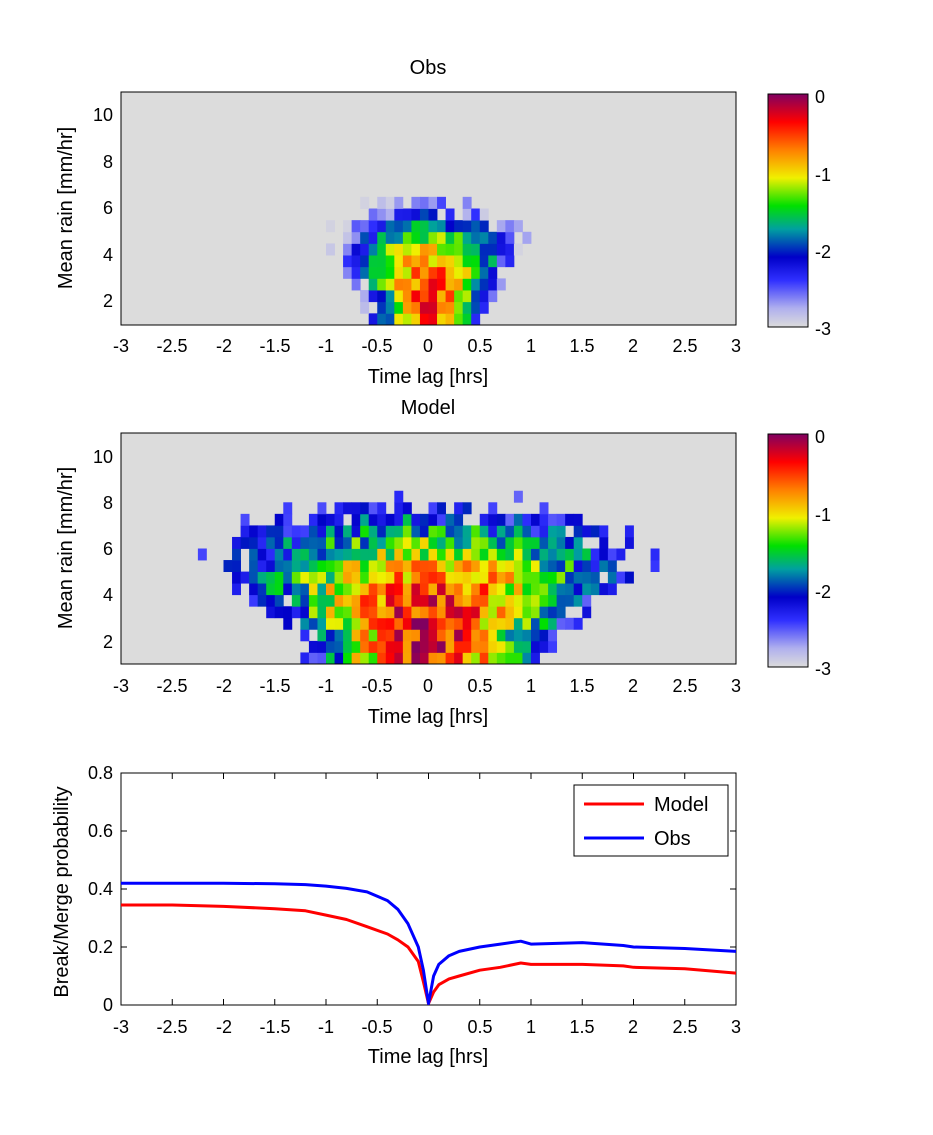 Image resolution: width=933 pixels, height=1135 pixels. Describe the element at coordinates (429, 261) in the screenshot. I see `obs-heatmap-cells` at that location.